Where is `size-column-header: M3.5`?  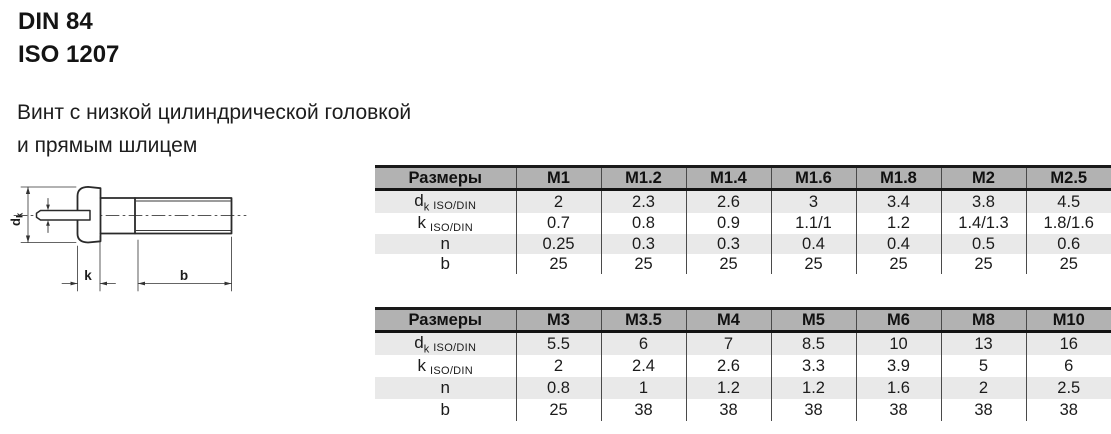 size-column-header: M3.5 is located at coordinates (643, 320).